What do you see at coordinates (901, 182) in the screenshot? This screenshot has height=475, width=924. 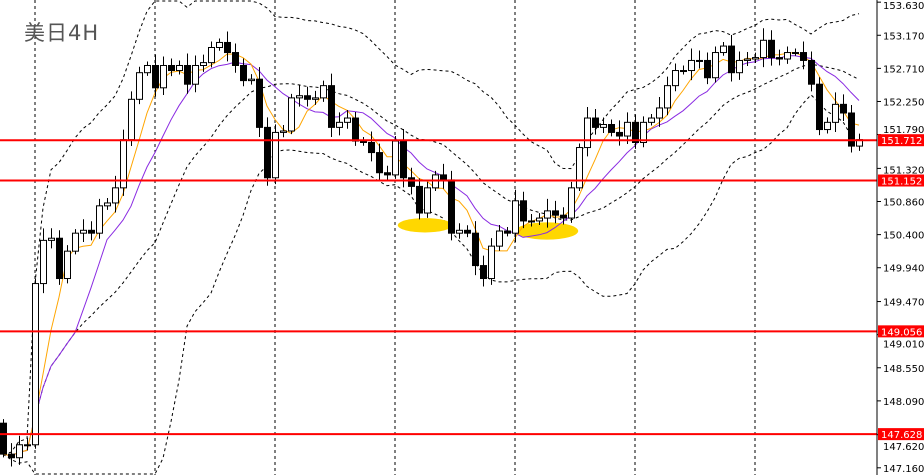 I see `level-price-label: 151.152` at bounding box center [901, 182].